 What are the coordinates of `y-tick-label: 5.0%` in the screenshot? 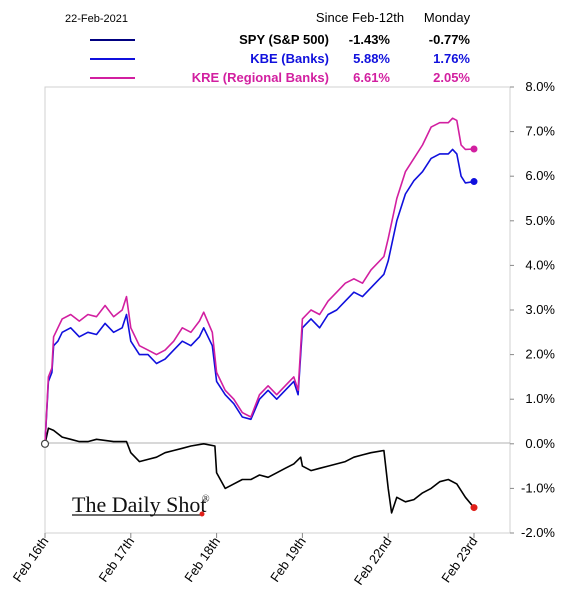 It's located at (540, 220).